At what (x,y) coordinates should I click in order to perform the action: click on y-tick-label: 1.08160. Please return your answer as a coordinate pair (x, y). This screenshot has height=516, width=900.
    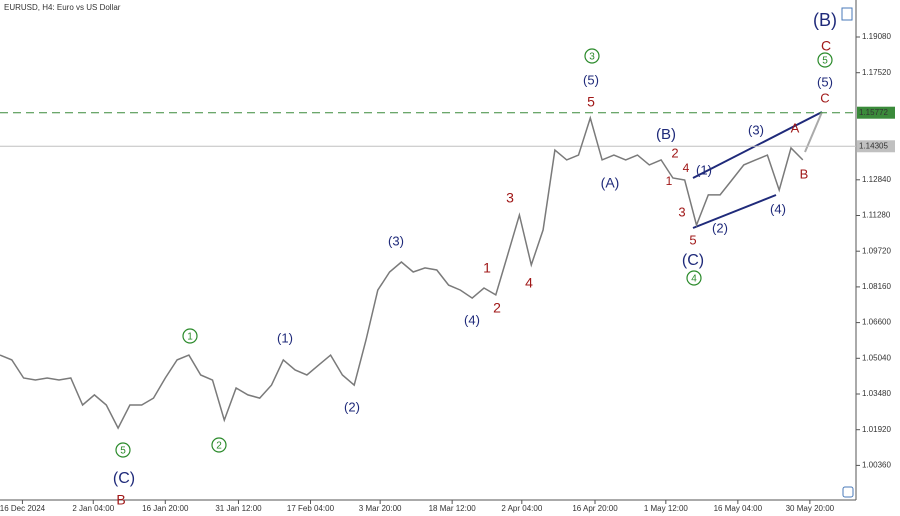
    Looking at the image, I should click on (876, 286).